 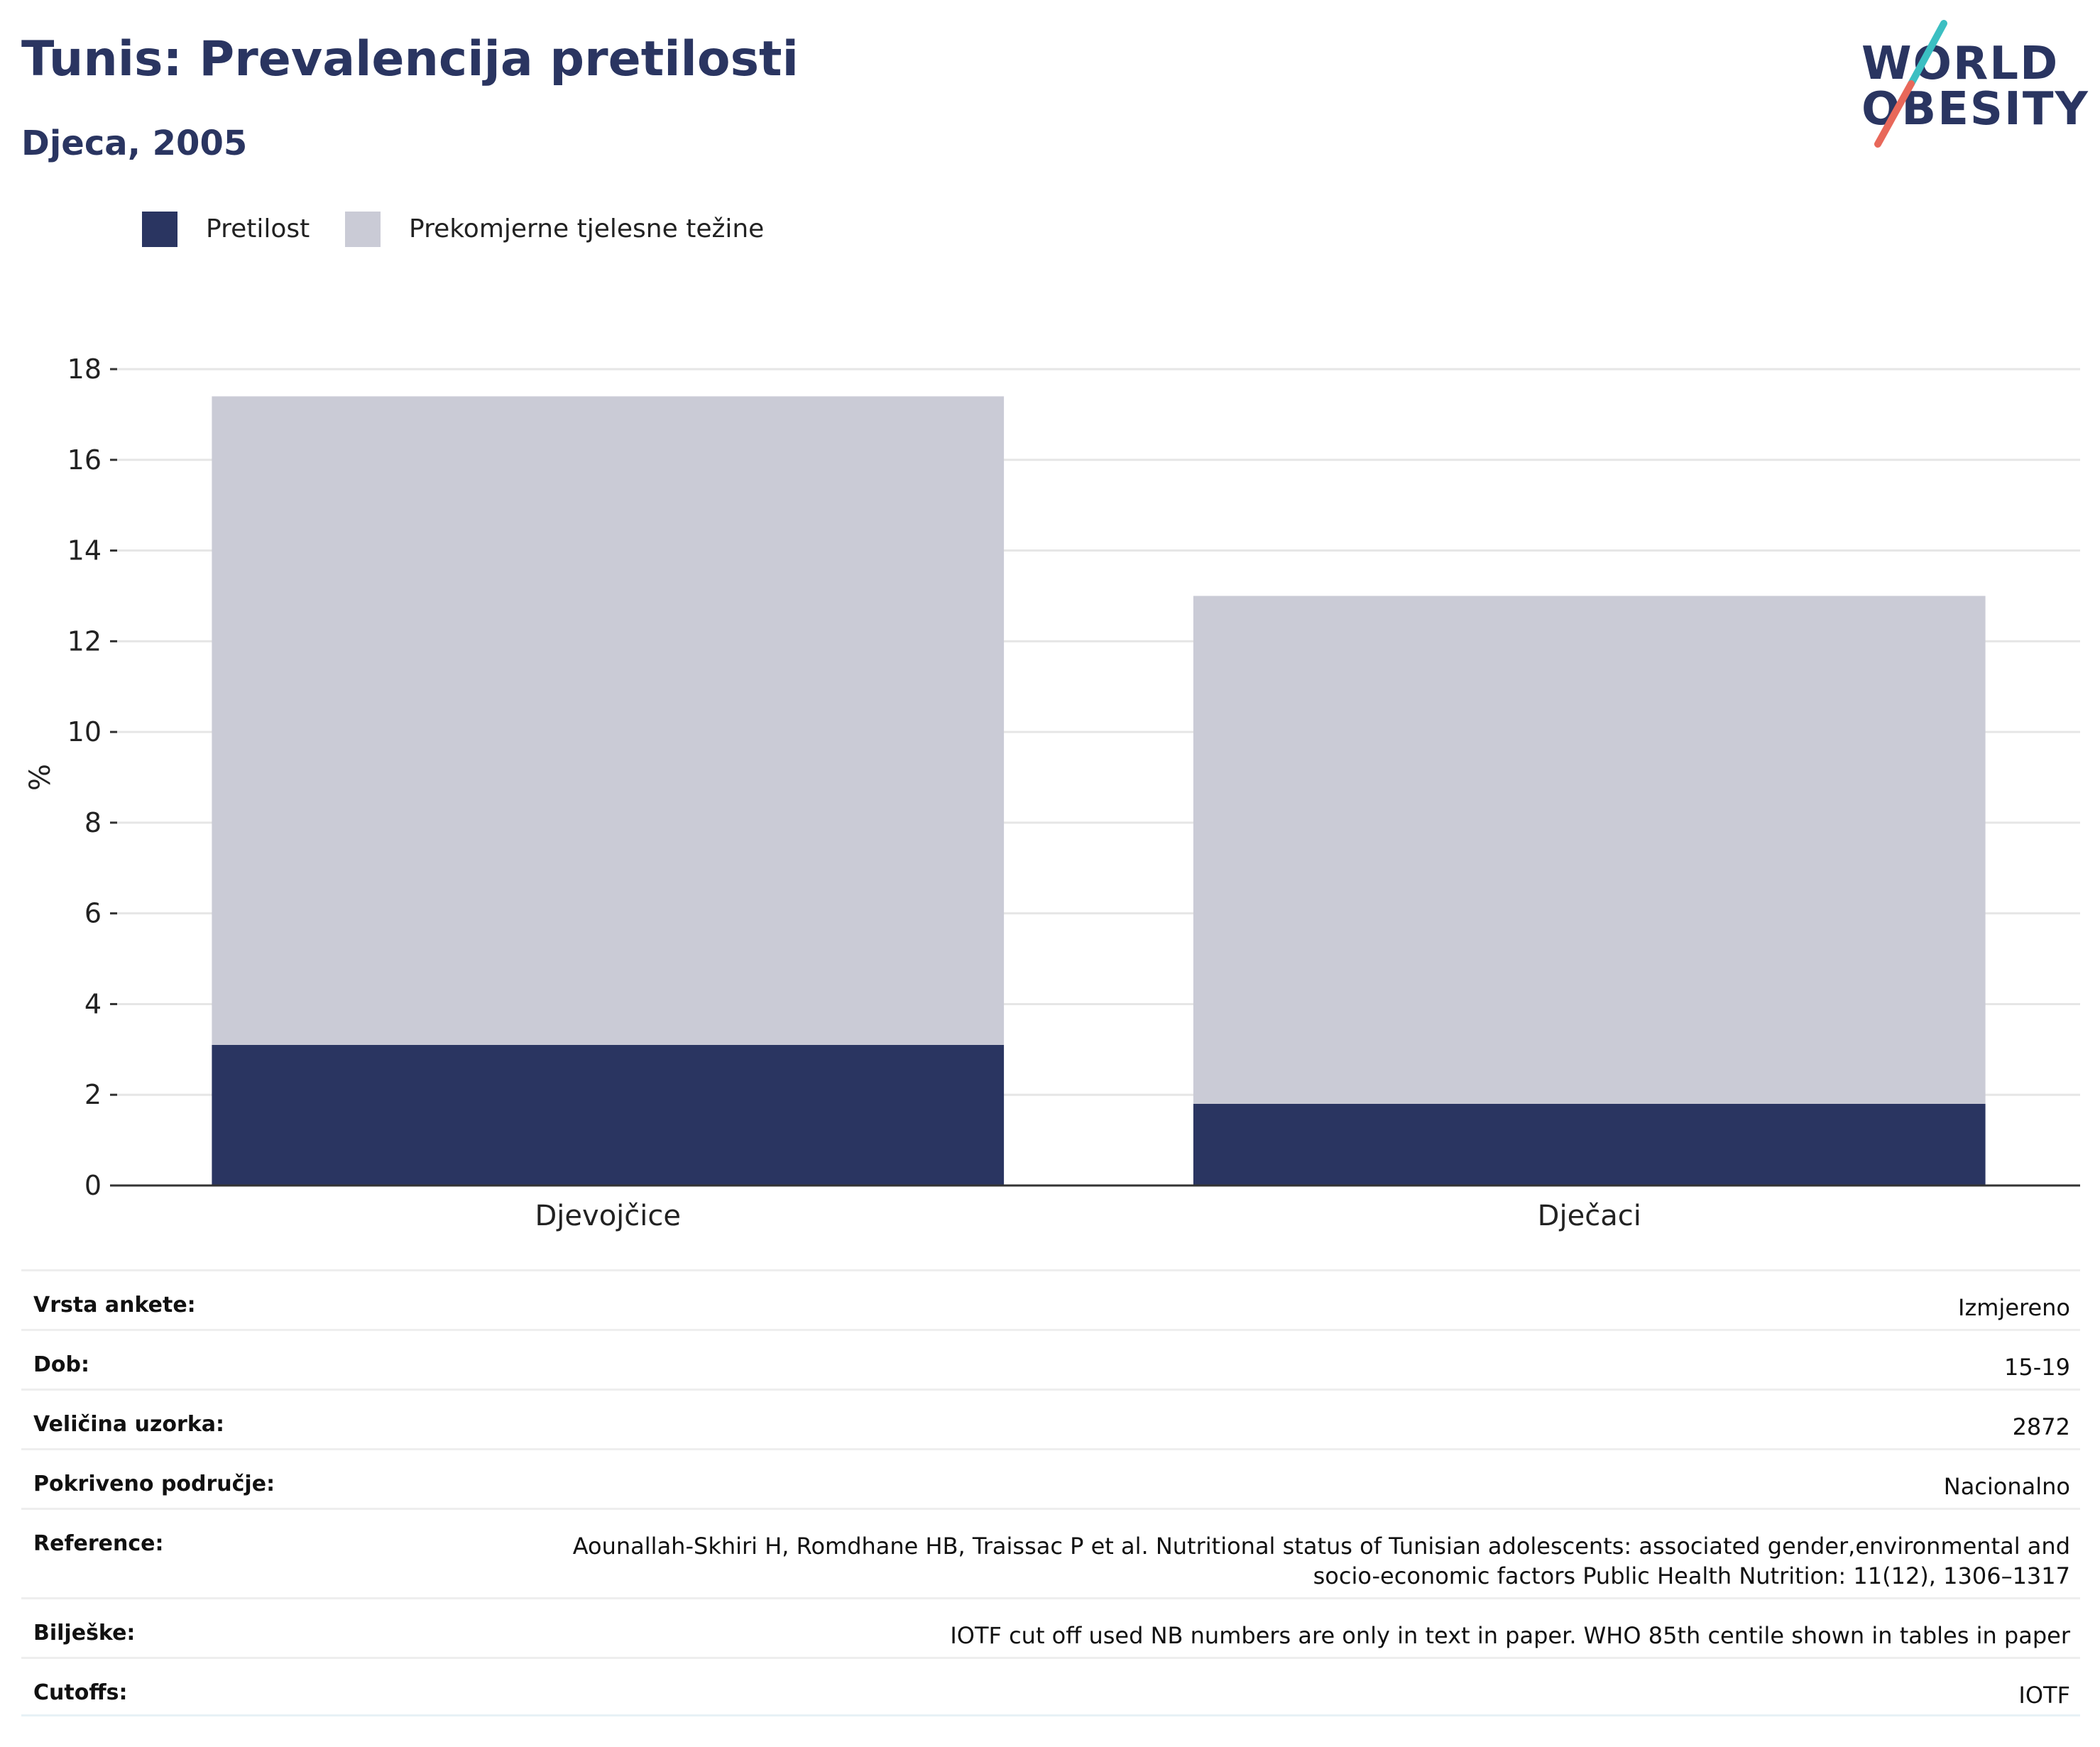 I want to click on info-value: Nacionalno, so click(x=2006, y=1486).